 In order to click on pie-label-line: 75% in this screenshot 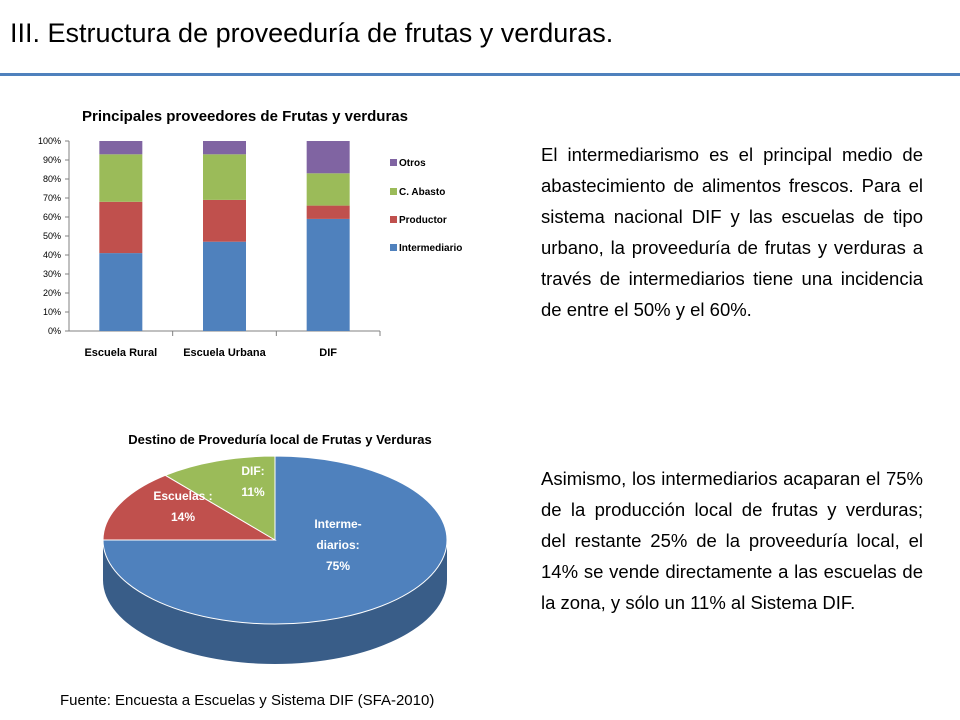, I will do `click(338, 565)`.